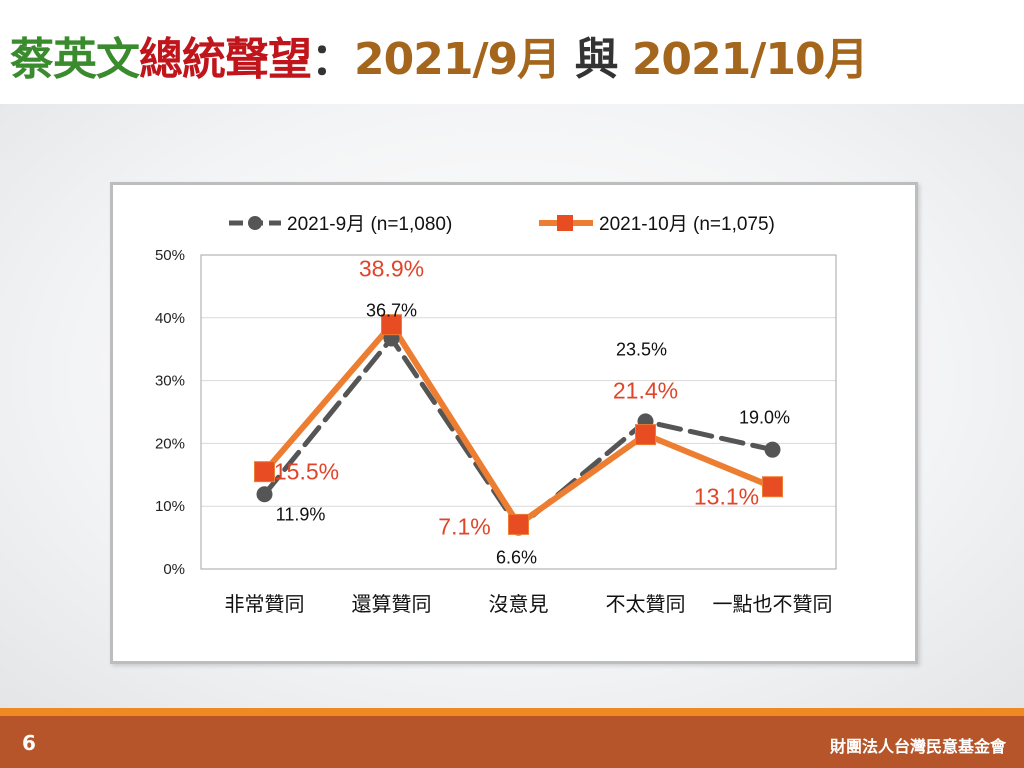  Describe the element at coordinates (170, 381) in the screenshot. I see `y-tick-label: 30%` at that location.